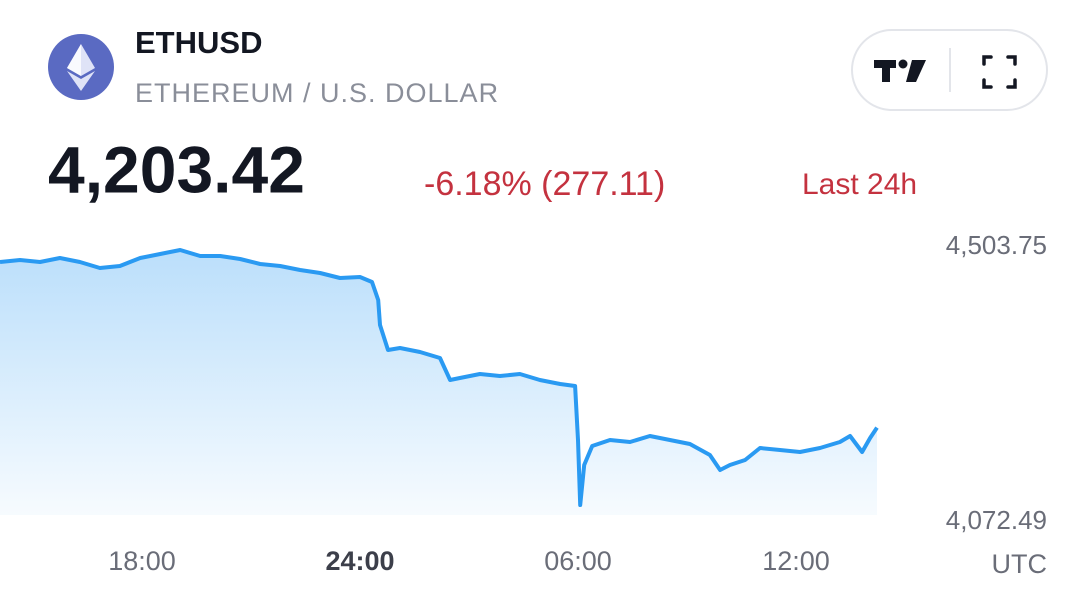 The height and width of the screenshot is (605, 1080). What do you see at coordinates (359, 561) in the screenshot?
I see `x-tick-label: 24:00` at bounding box center [359, 561].